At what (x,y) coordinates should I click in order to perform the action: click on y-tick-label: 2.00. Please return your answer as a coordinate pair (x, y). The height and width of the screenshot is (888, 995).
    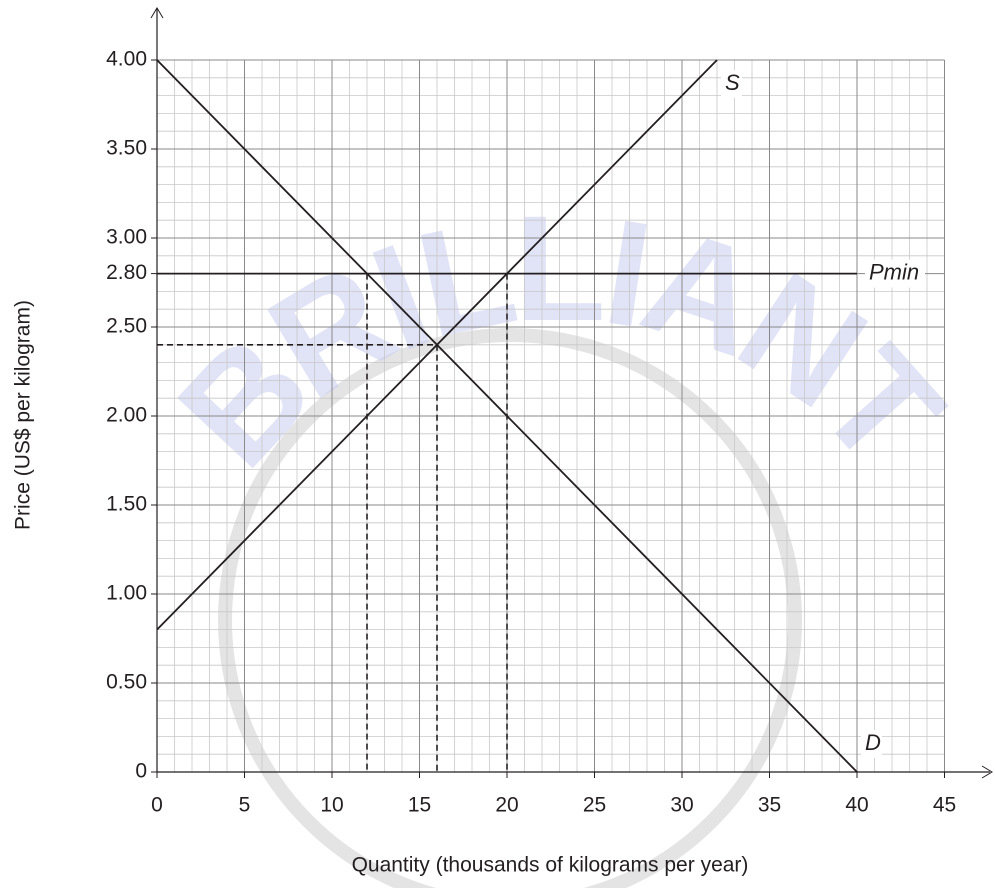
    Looking at the image, I should click on (126, 415).